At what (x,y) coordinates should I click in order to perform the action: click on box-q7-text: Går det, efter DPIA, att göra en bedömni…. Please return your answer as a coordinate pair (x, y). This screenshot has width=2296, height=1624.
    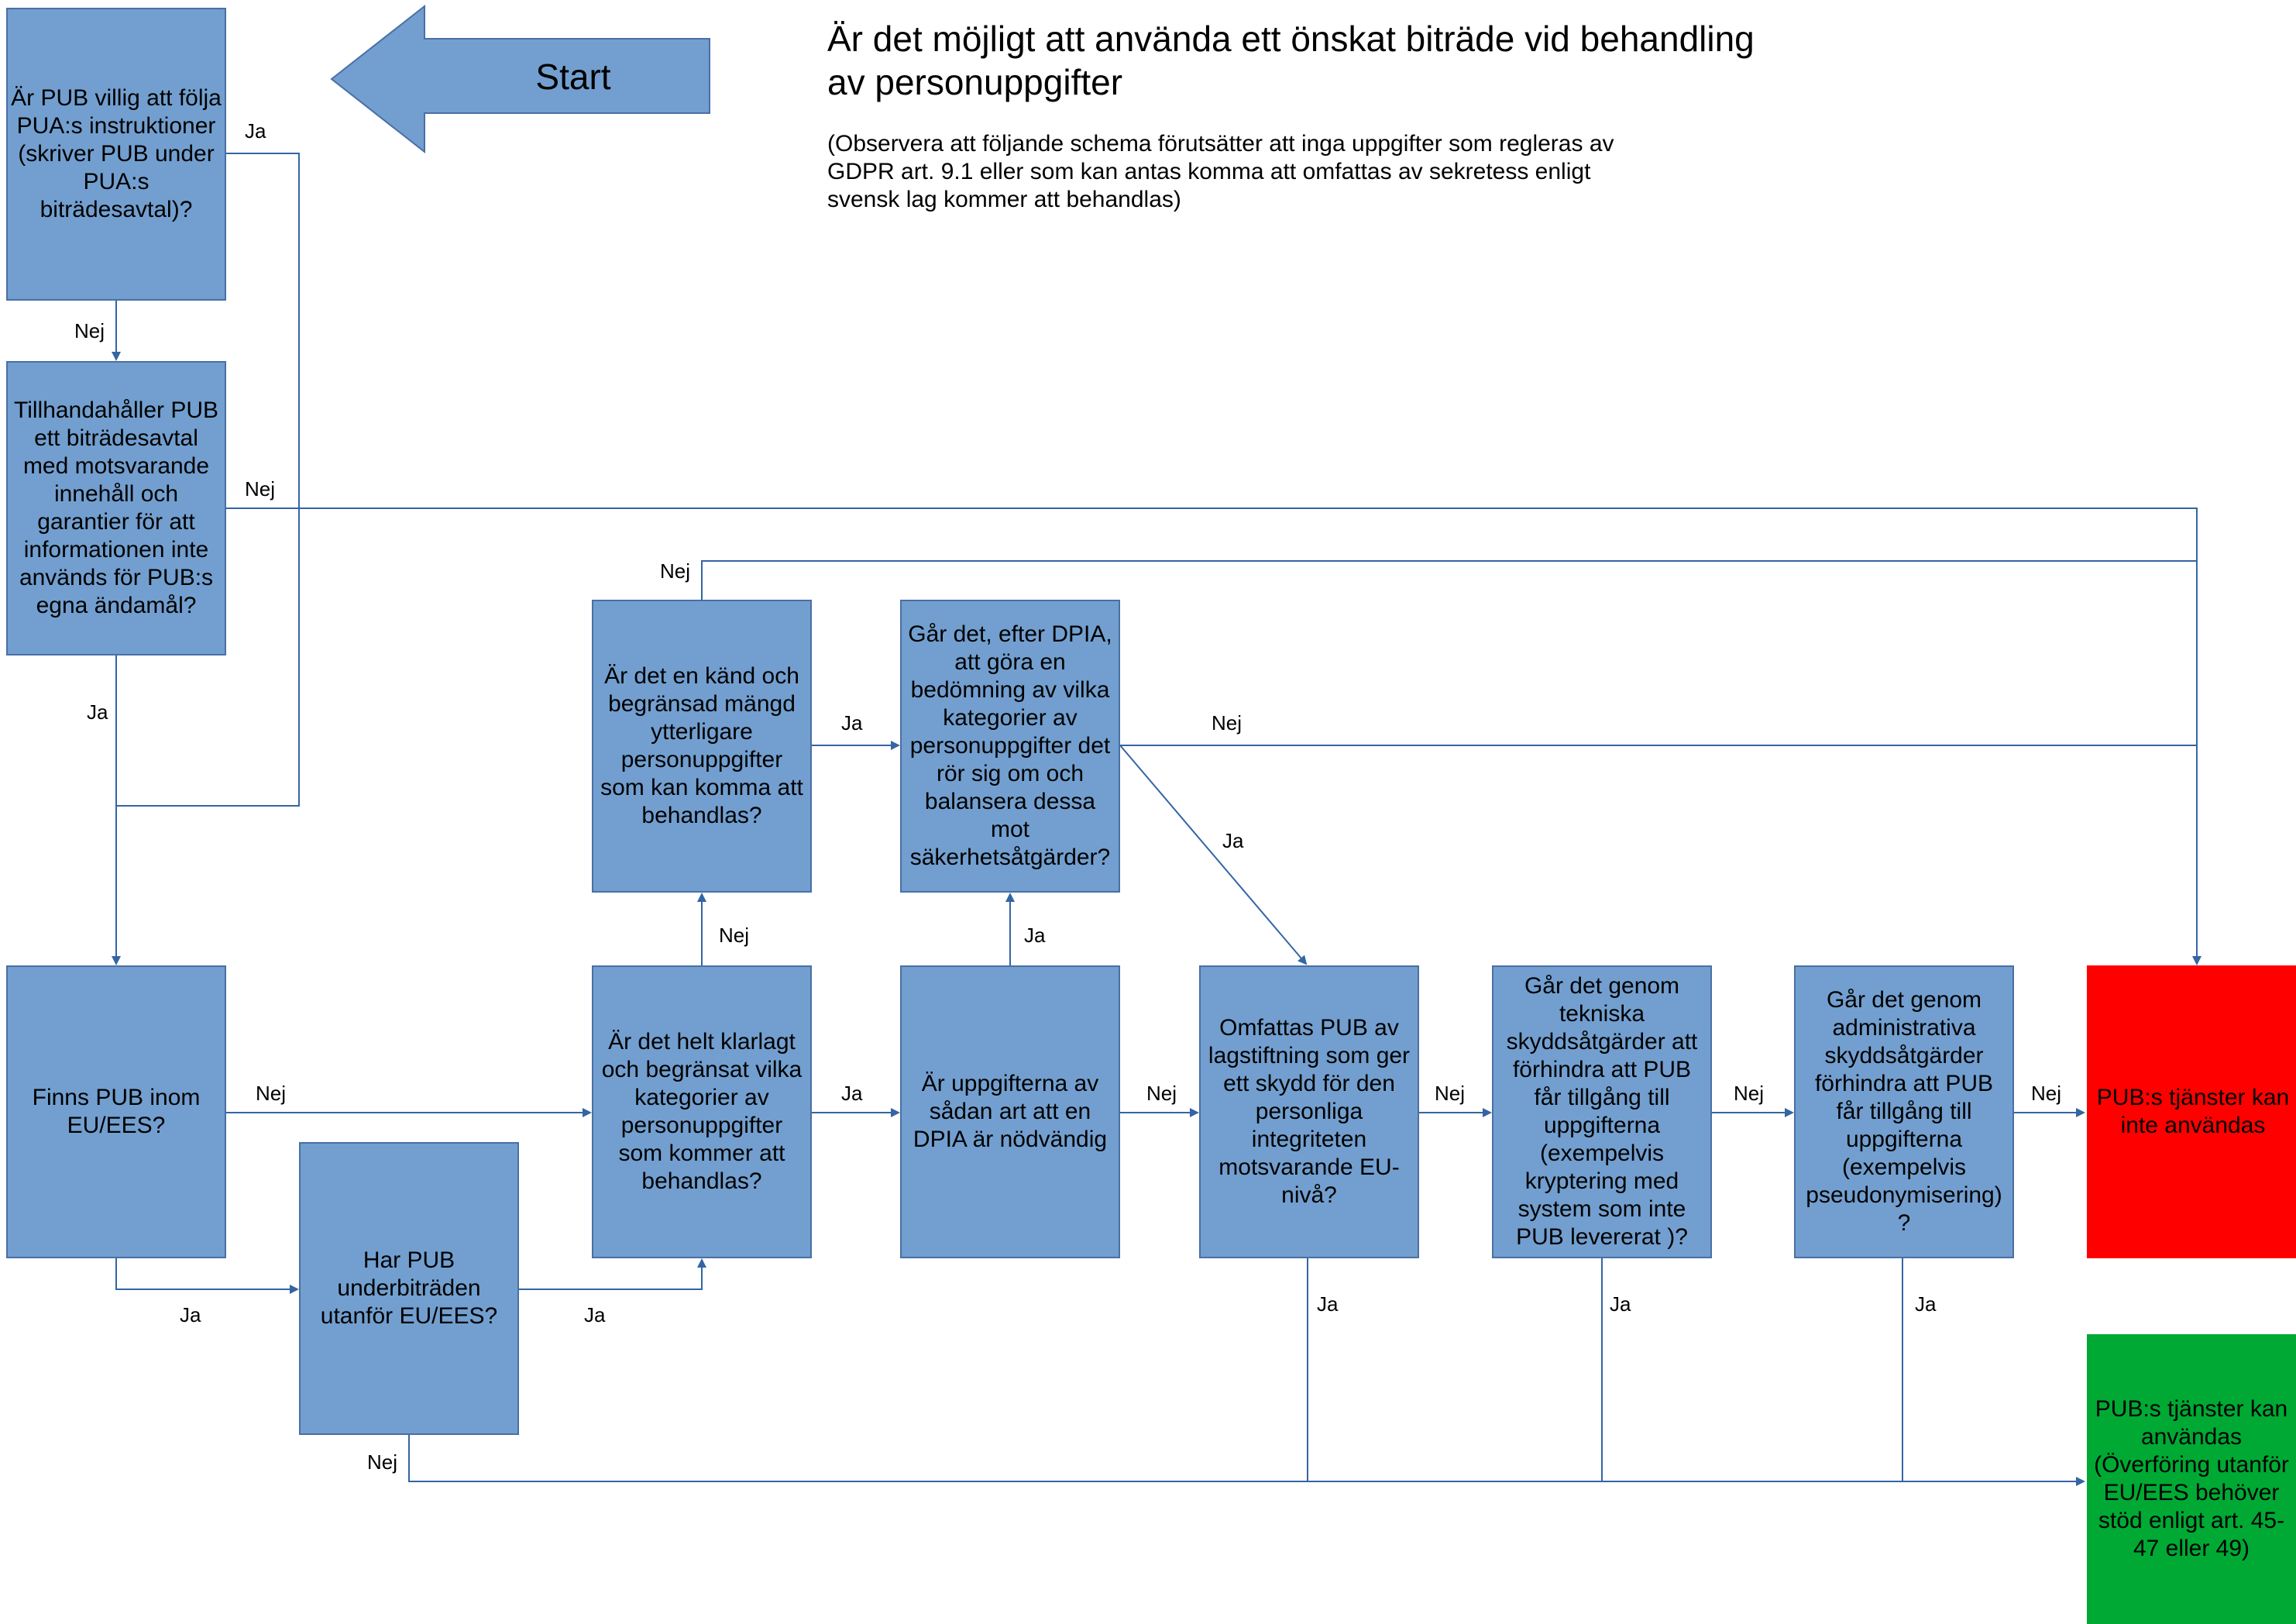
    Looking at the image, I should click on (1010, 745).